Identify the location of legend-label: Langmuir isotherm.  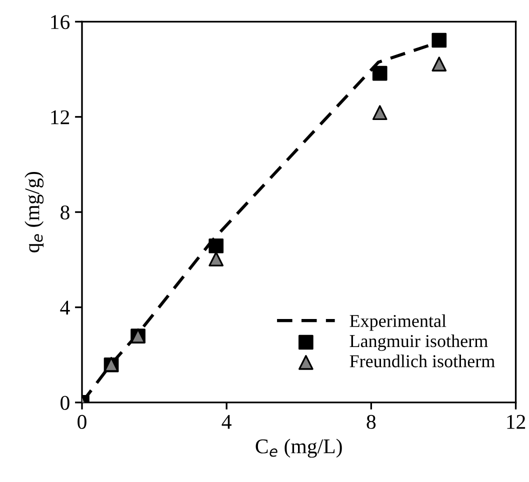
(419, 342).